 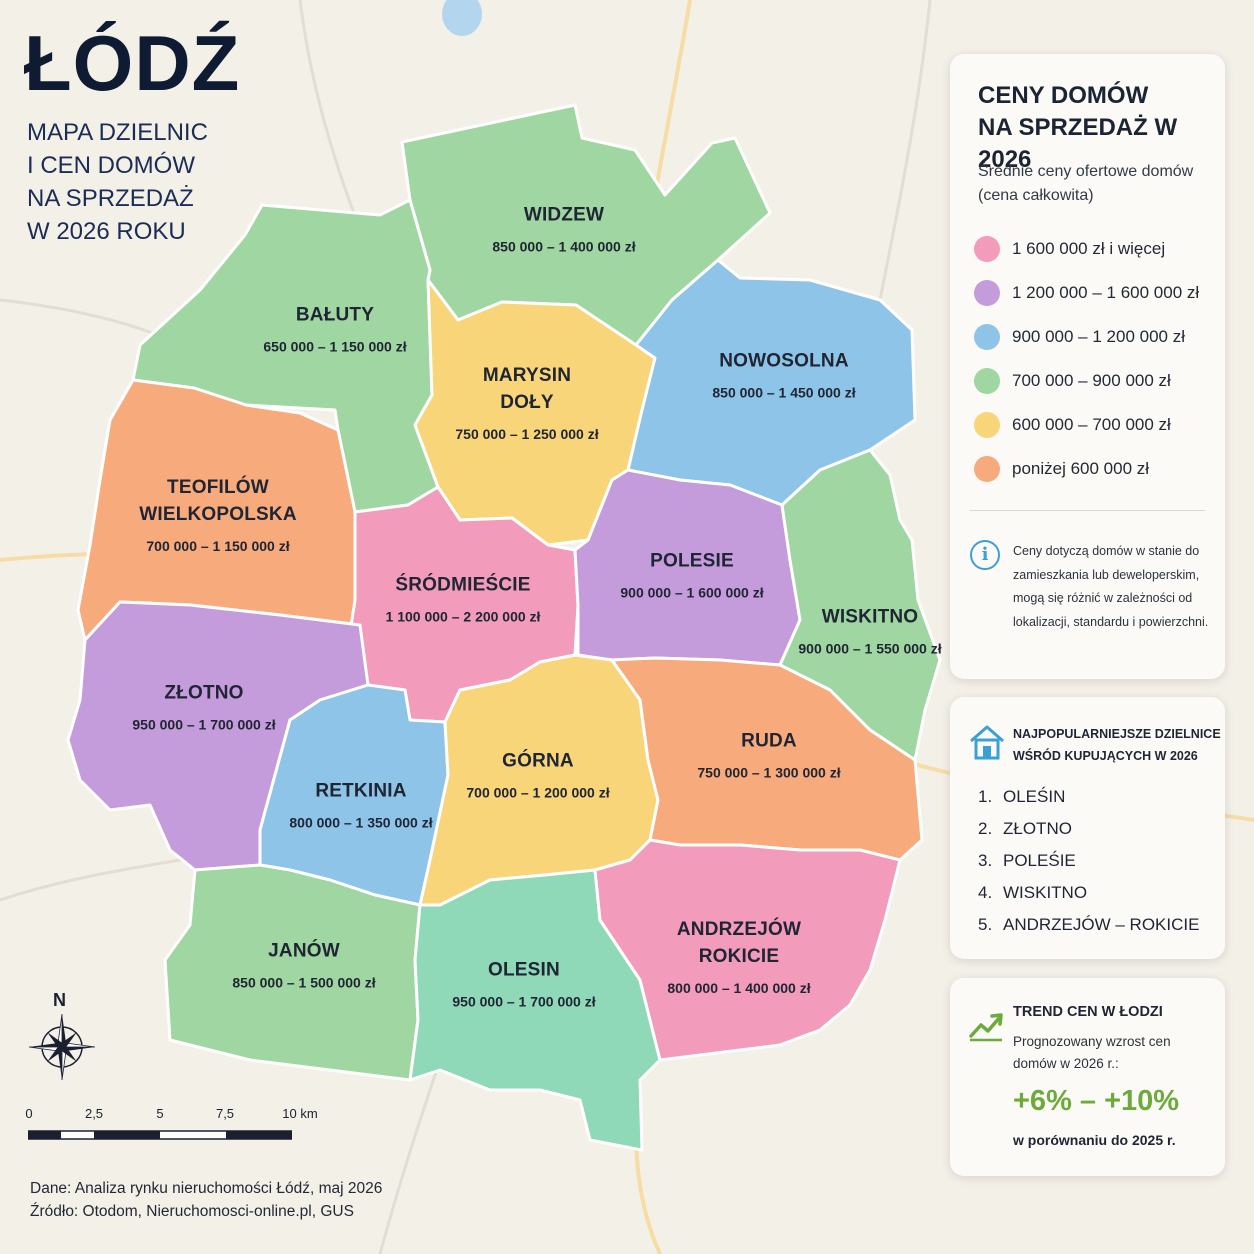 I want to click on scale-label: 2,5, so click(x=94, y=1113).